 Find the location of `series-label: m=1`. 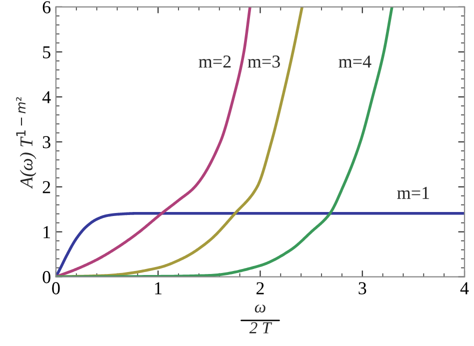

series-label: m=1 is located at coordinates (413, 192).